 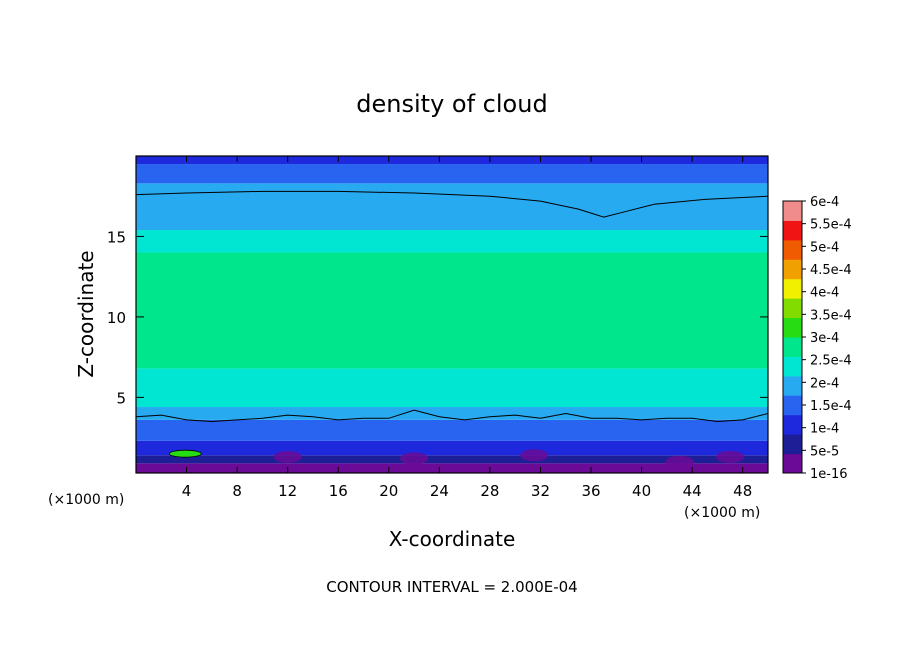 What do you see at coordinates (338, 491) in the screenshot?
I see `x-tick-label-16: 16` at bounding box center [338, 491].